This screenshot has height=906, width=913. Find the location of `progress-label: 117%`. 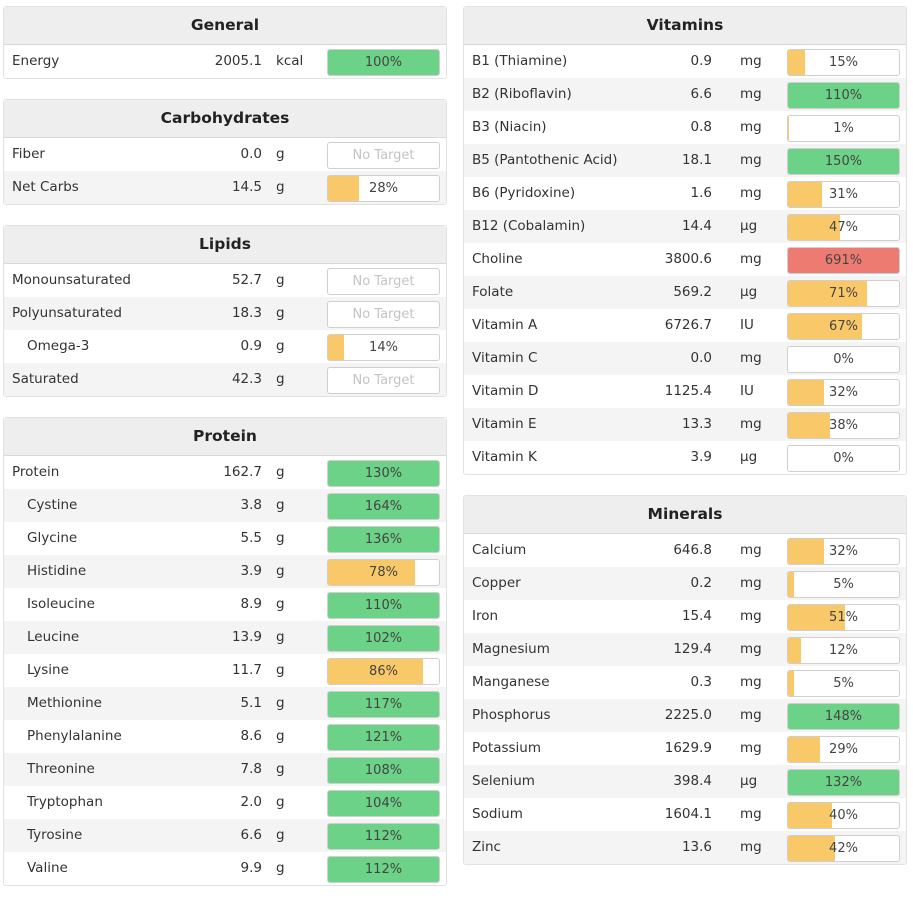

progress-label: 117% is located at coordinates (383, 704).